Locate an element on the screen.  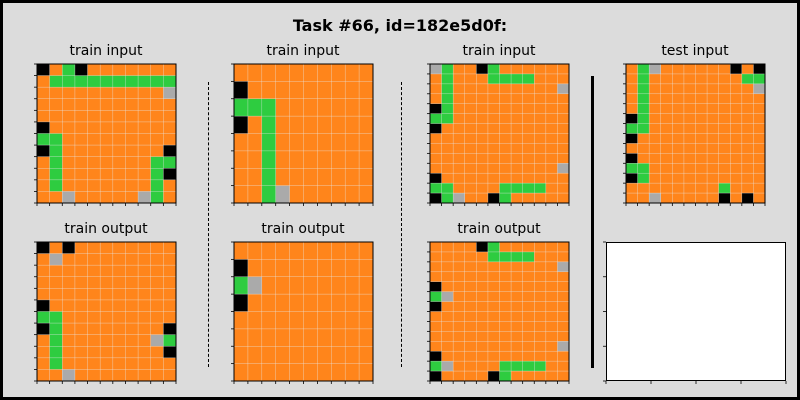
grid-border is located at coordinates (106, 311).